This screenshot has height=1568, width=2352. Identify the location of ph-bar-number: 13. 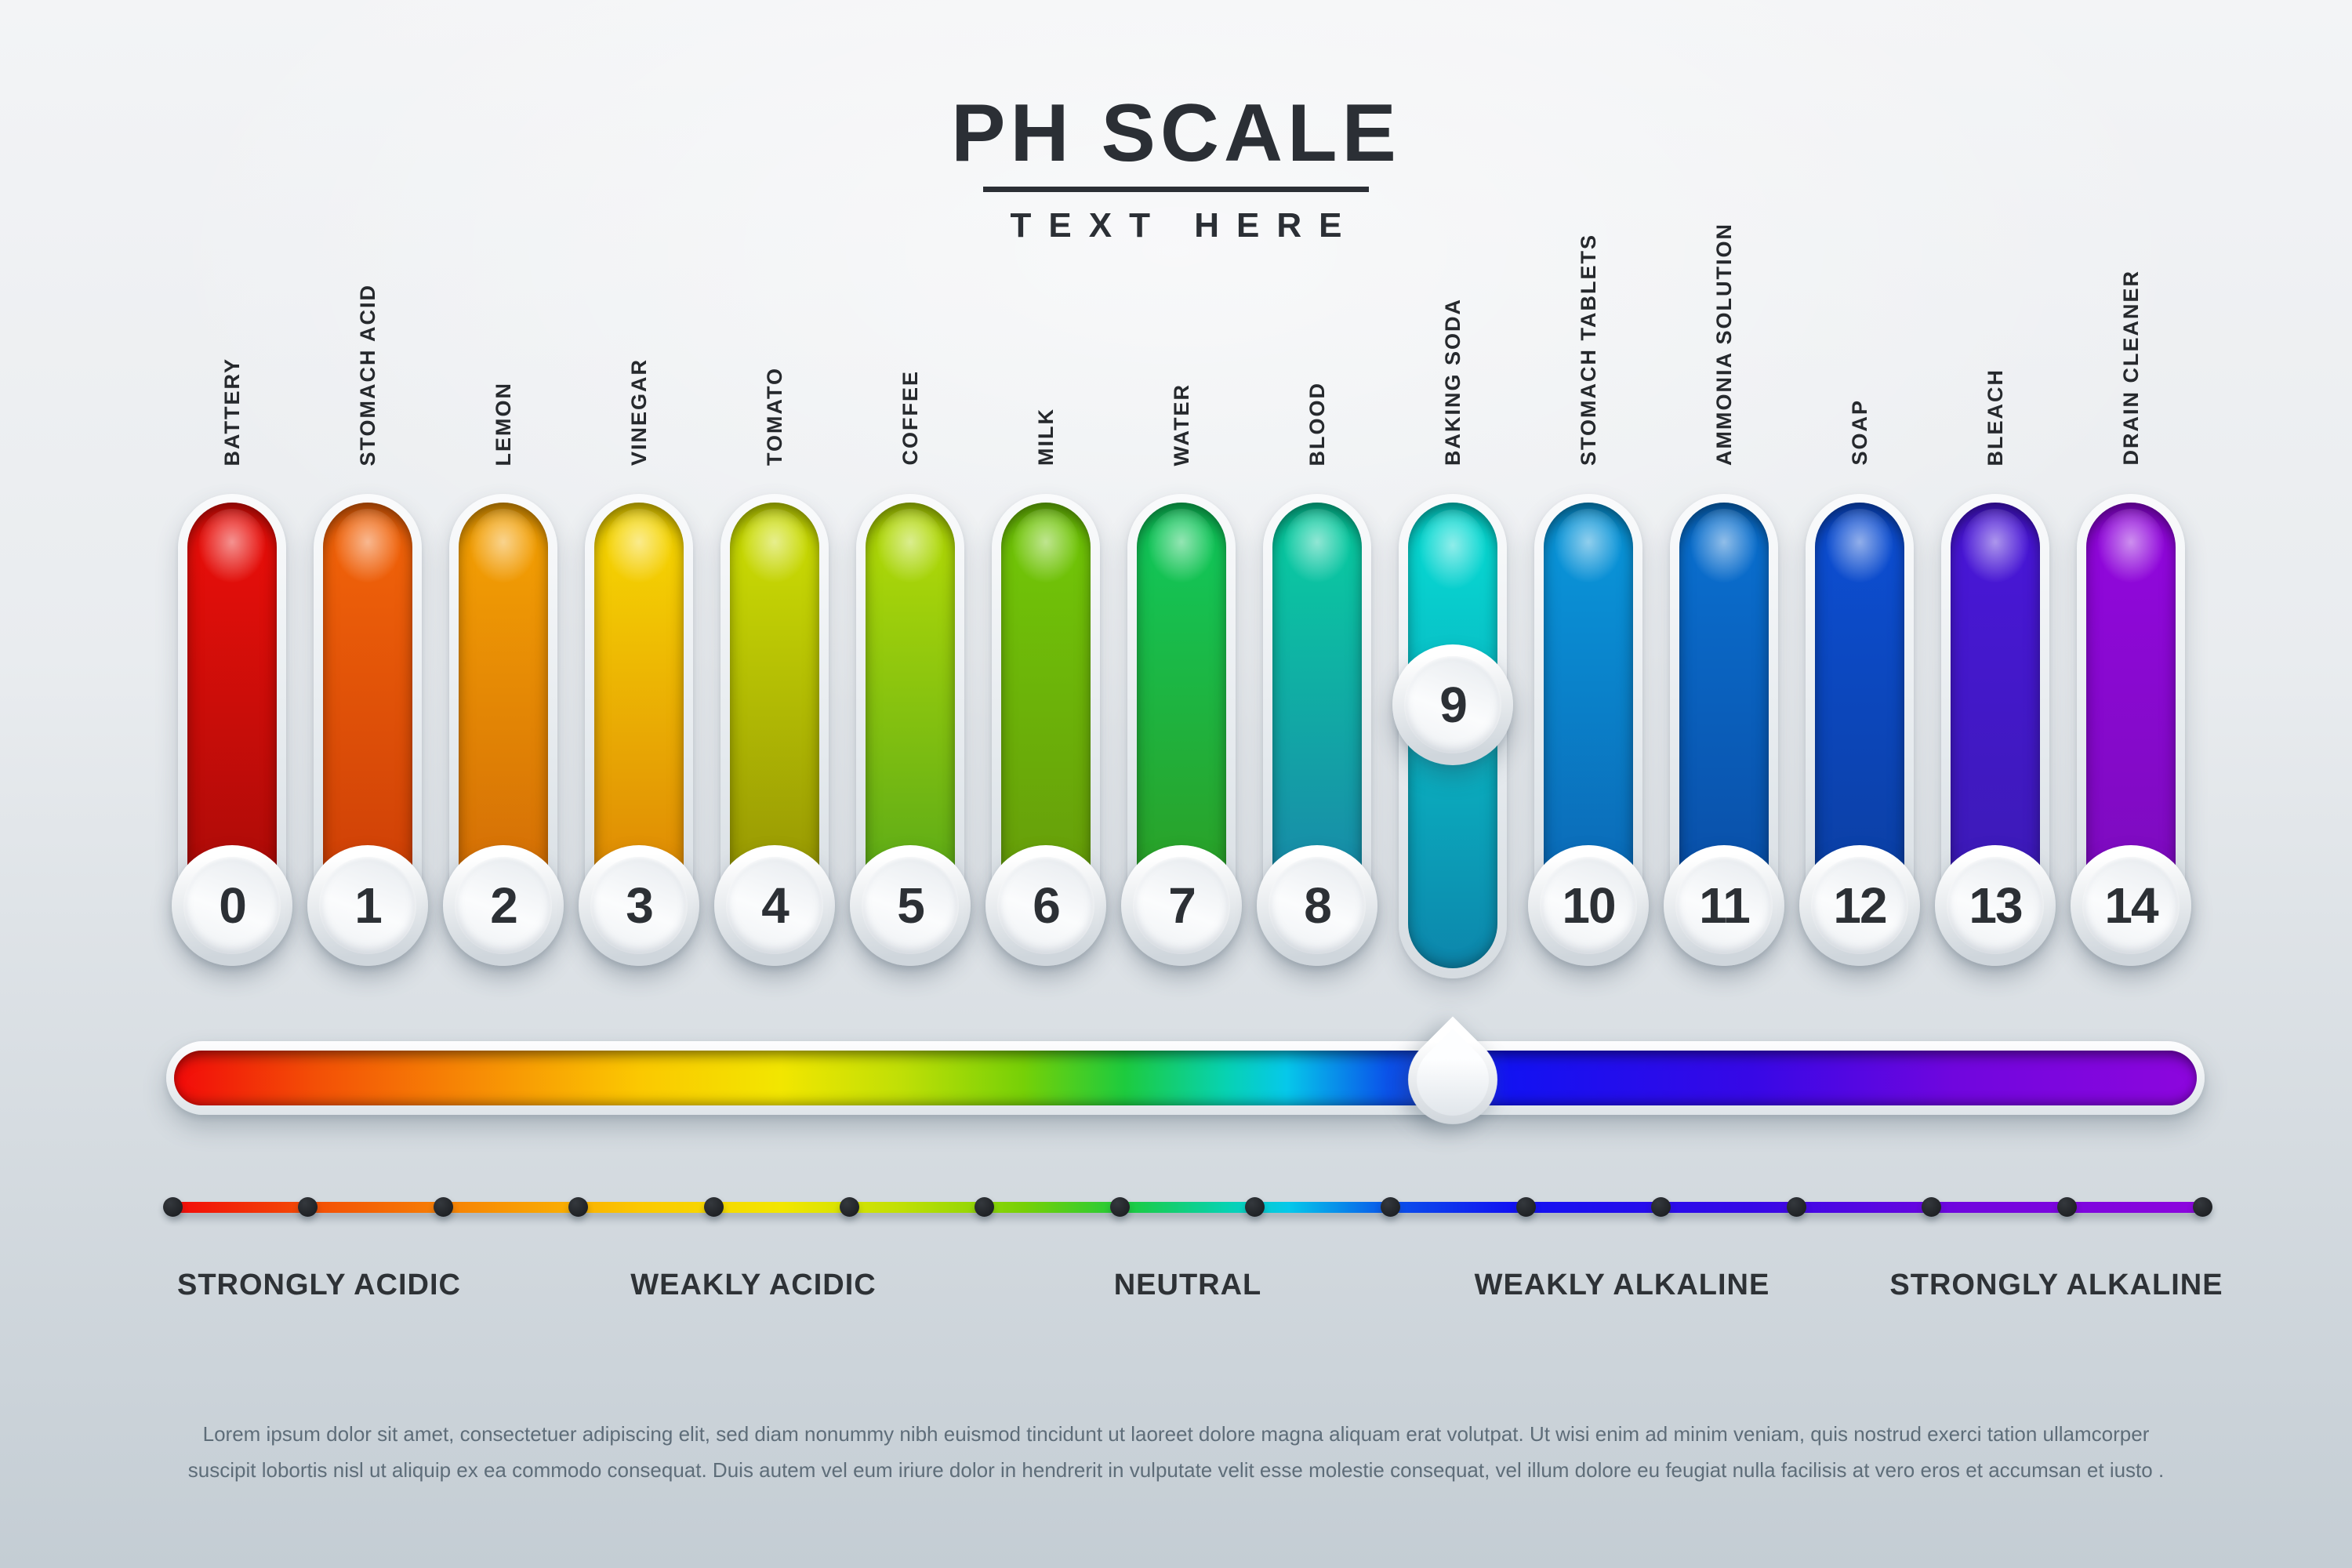
(1996, 905).